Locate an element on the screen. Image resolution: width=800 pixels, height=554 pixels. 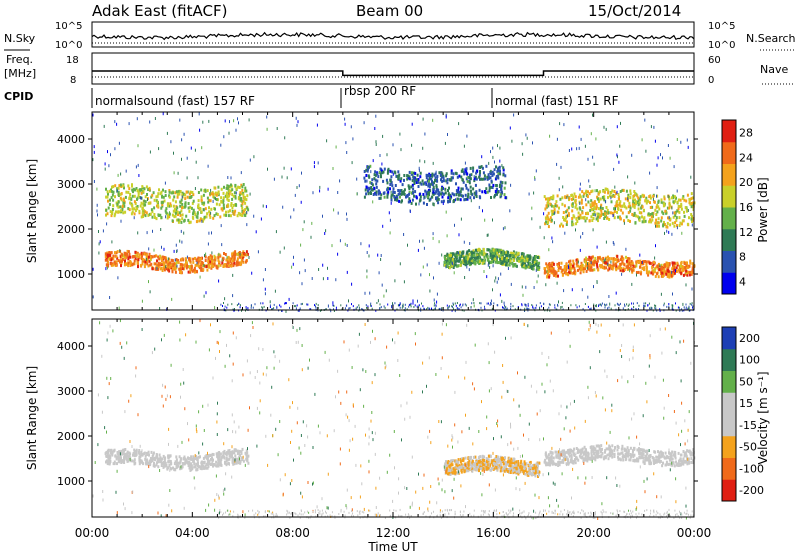
noise-sky-line is located at coordinates (393, 36).